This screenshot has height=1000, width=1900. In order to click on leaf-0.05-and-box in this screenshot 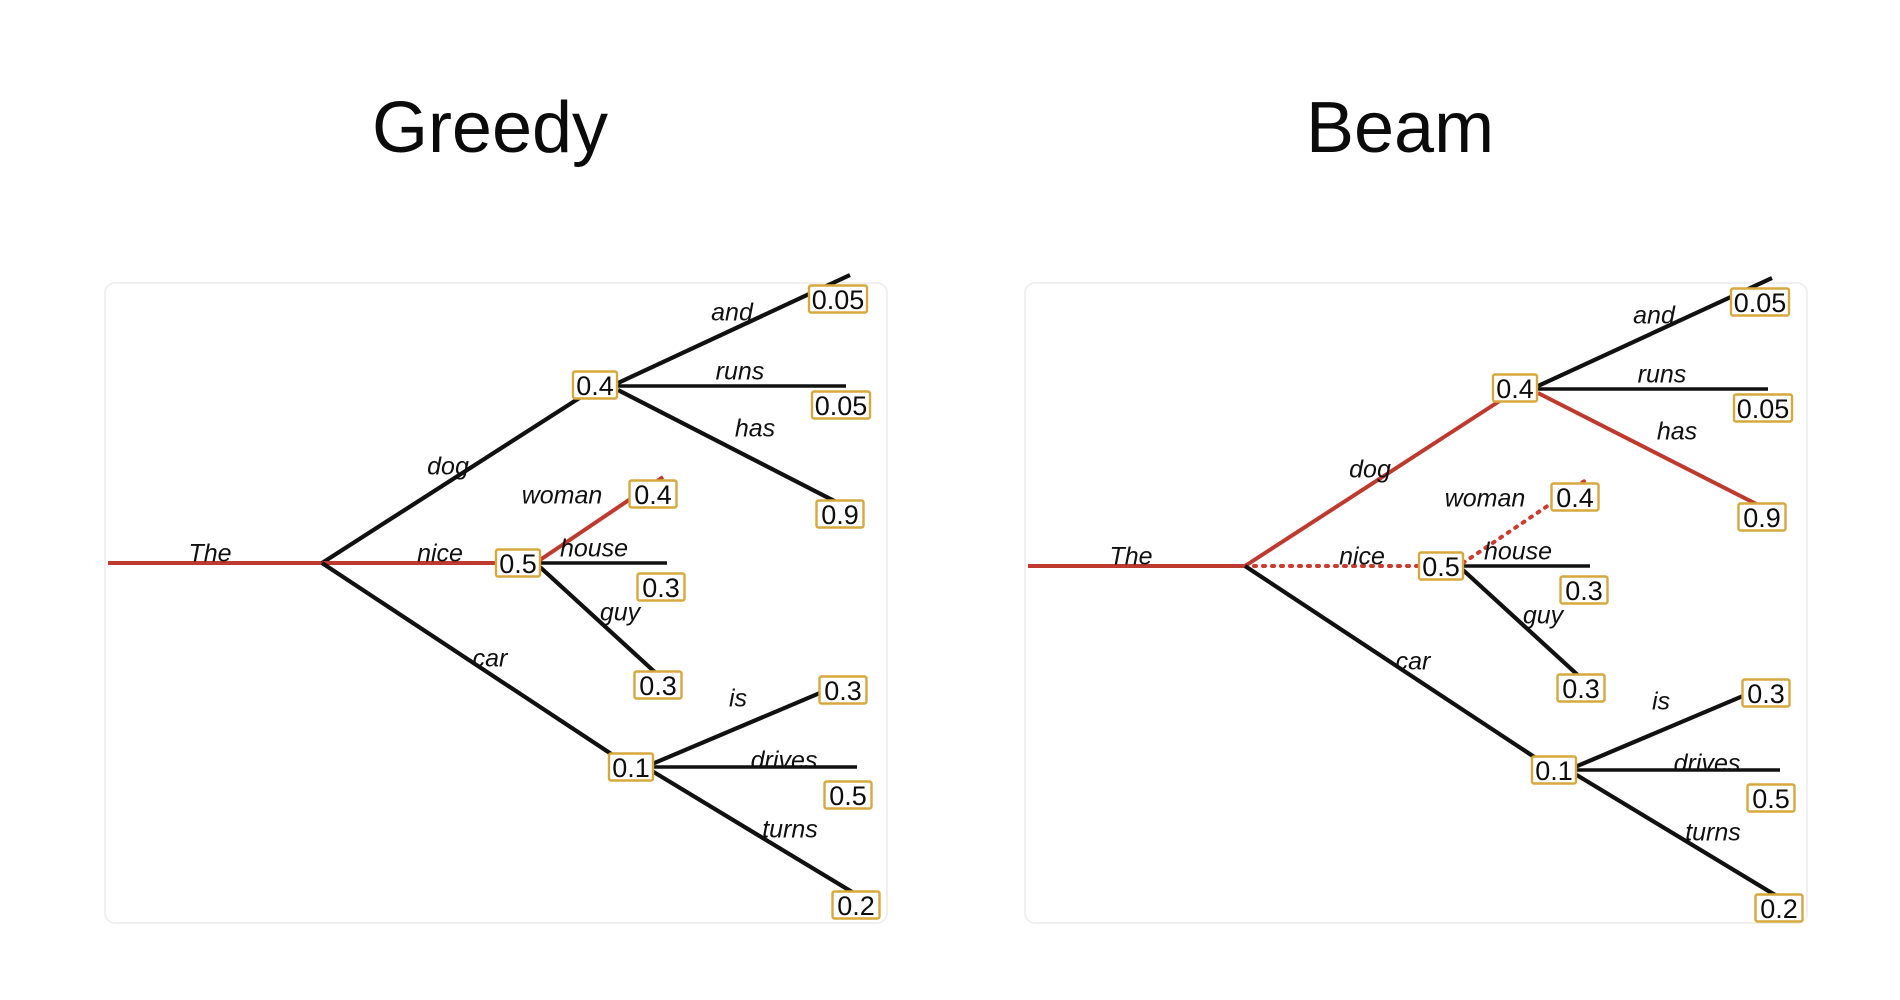, I will do `click(1760, 302)`.